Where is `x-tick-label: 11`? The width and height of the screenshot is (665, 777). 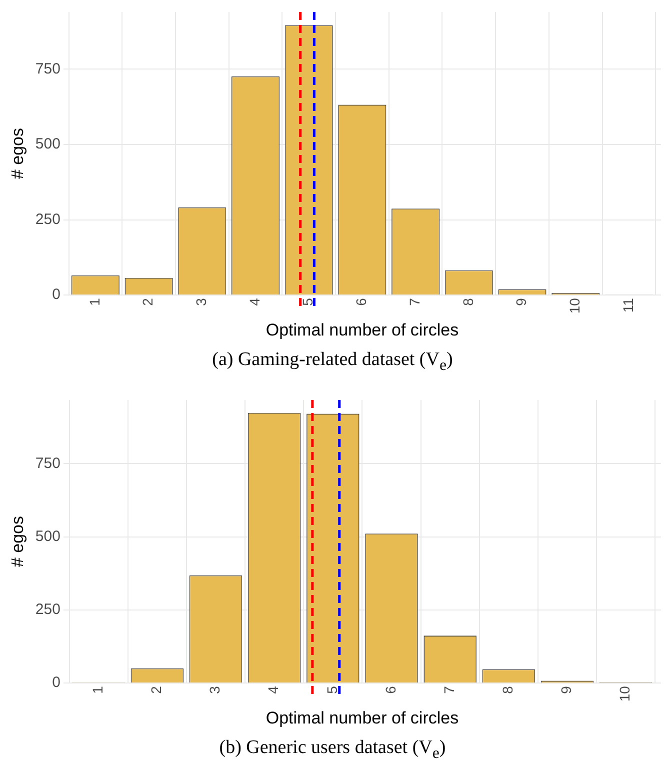
x-tick-label: 11 is located at coordinates (628, 305).